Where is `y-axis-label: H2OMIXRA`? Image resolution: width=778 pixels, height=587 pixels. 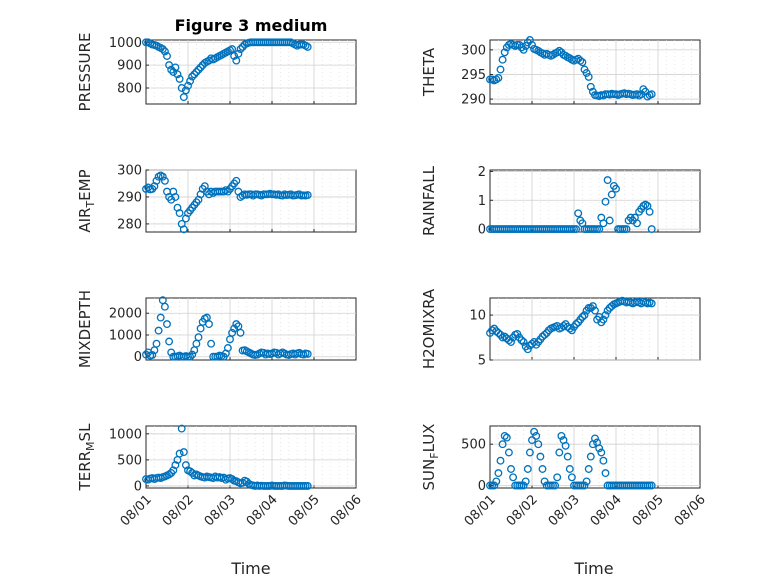
y-axis-label: H2OMIXRA is located at coordinates (429, 328).